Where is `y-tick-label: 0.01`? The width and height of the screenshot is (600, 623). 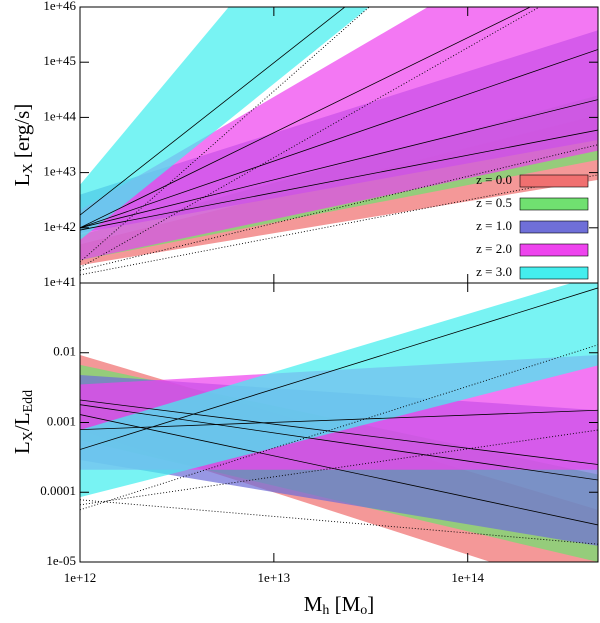 y-tick-label: 0.01 is located at coordinates (64, 351).